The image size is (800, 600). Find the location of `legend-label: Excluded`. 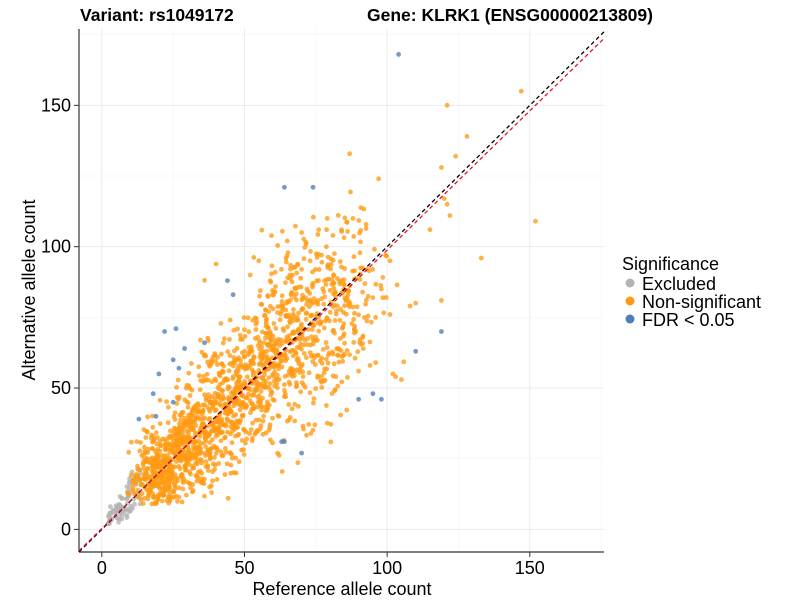

legend-label: Excluded is located at coordinates (679, 284).